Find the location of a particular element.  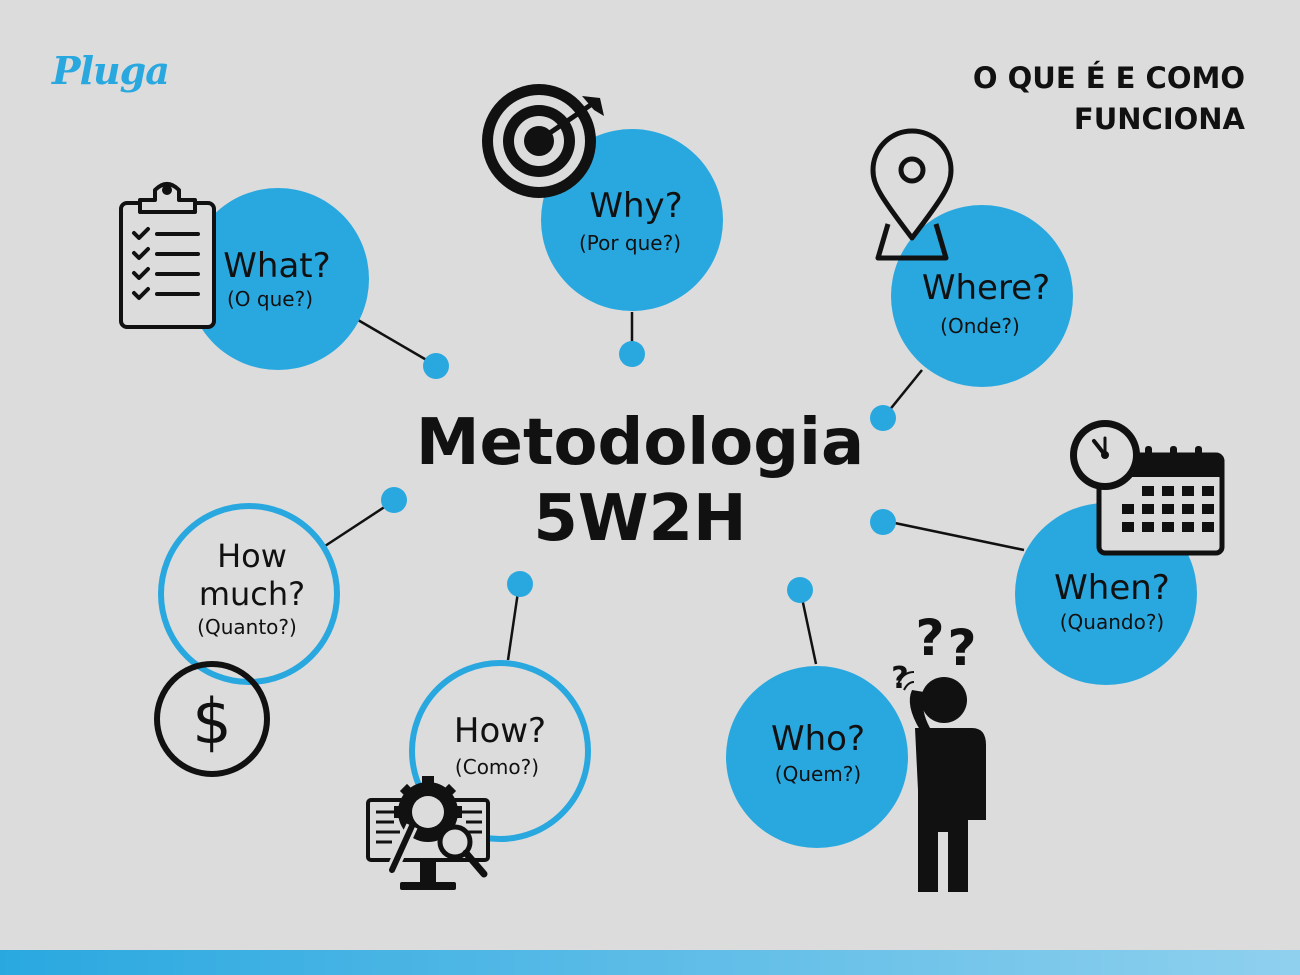

dot-what is located at coordinates (436, 366).